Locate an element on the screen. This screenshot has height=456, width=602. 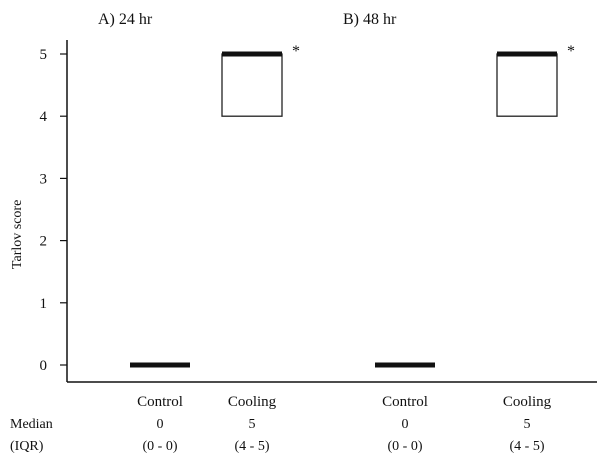
y-tick-label: 1 is located at coordinates (44, 304).